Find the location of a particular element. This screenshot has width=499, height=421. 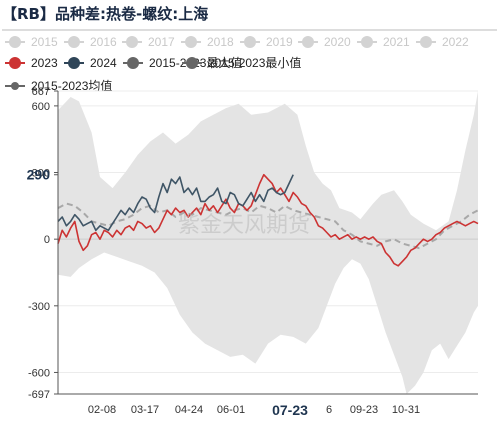

x-tick-label: 09-23 is located at coordinates (364, 410).